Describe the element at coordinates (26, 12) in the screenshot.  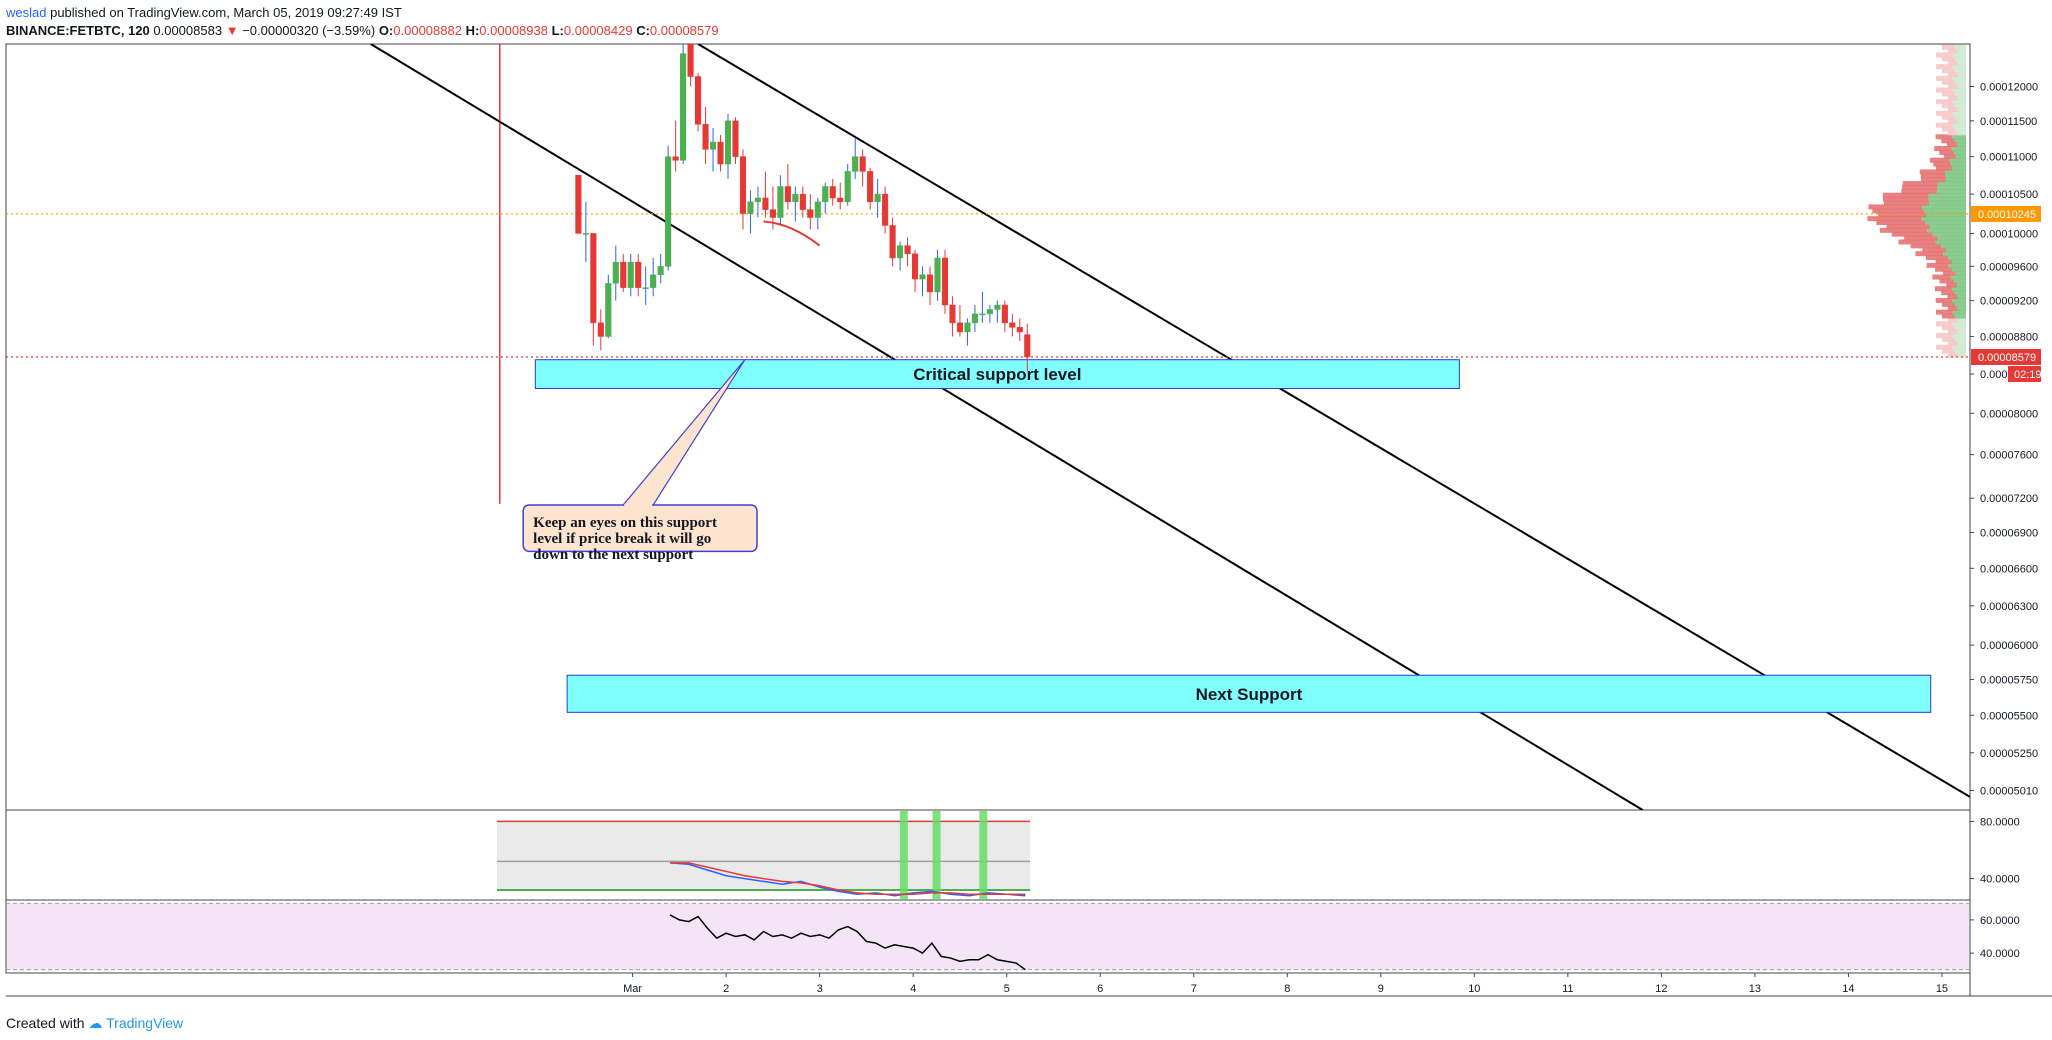
I see `author-link: weslad` at that location.